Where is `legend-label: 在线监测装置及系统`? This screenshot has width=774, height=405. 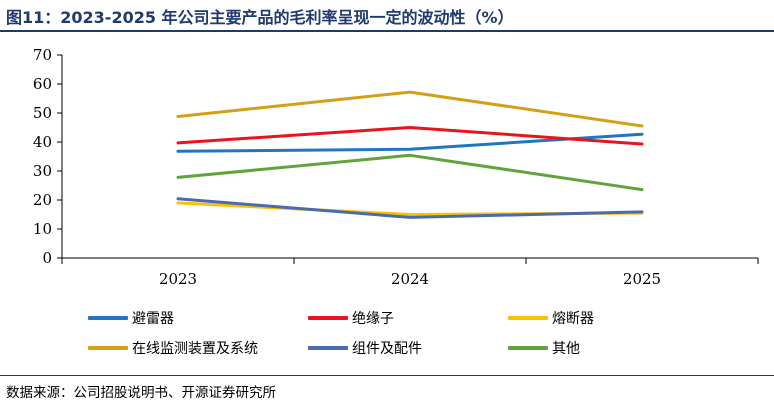 legend-label: 在线监测装置及系统 is located at coordinates (195, 349).